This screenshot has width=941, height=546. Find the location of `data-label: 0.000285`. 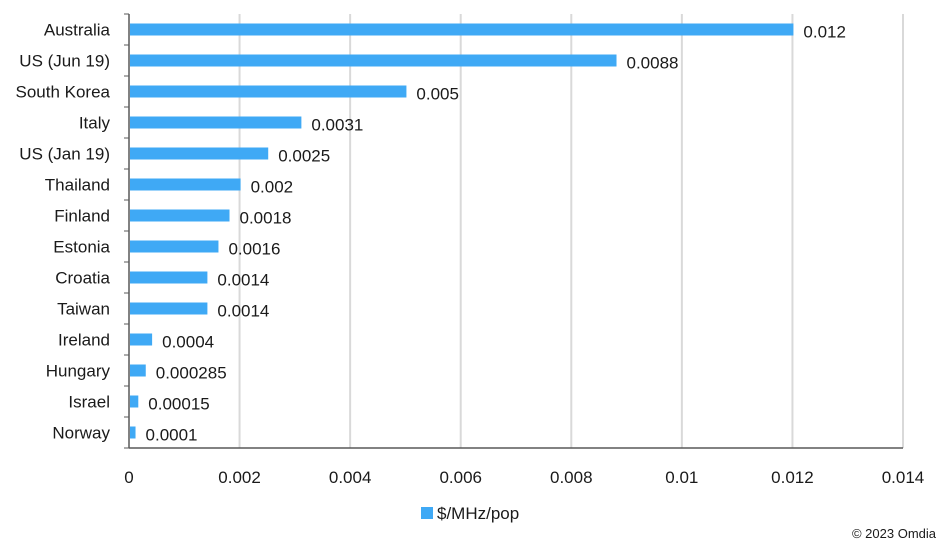

data-label: 0.000285 is located at coordinates (191, 373).